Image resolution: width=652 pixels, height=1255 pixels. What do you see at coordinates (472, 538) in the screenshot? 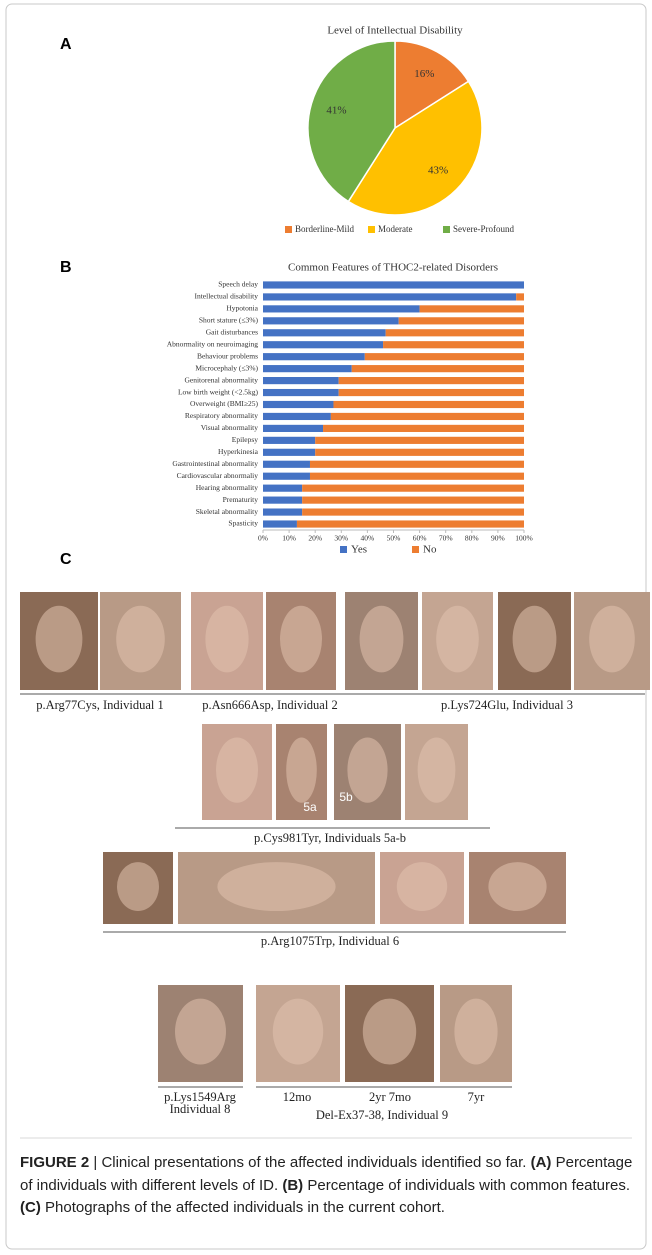
I see `x-tick-label: 80%` at bounding box center [472, 538].